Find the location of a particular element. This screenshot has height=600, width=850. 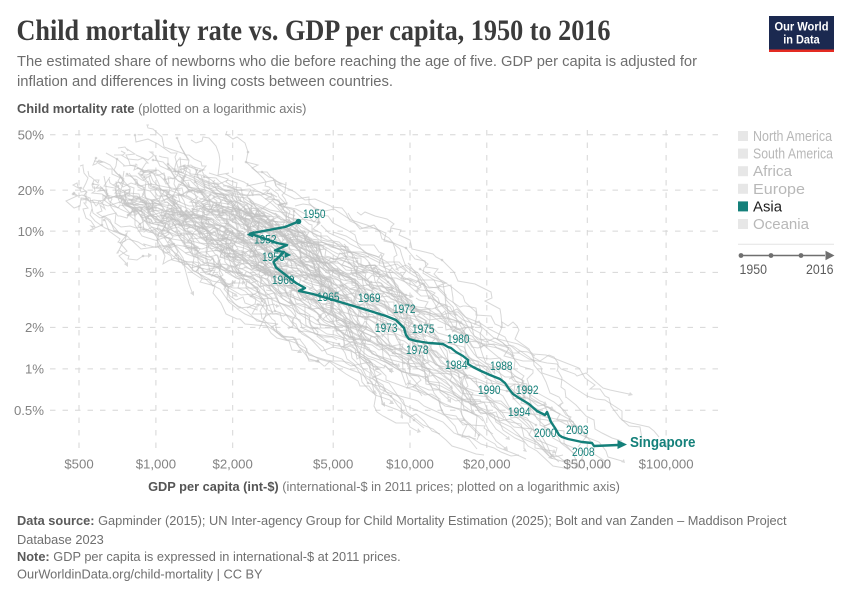

svg-text: 1969 is located at coordinates (369, 298).